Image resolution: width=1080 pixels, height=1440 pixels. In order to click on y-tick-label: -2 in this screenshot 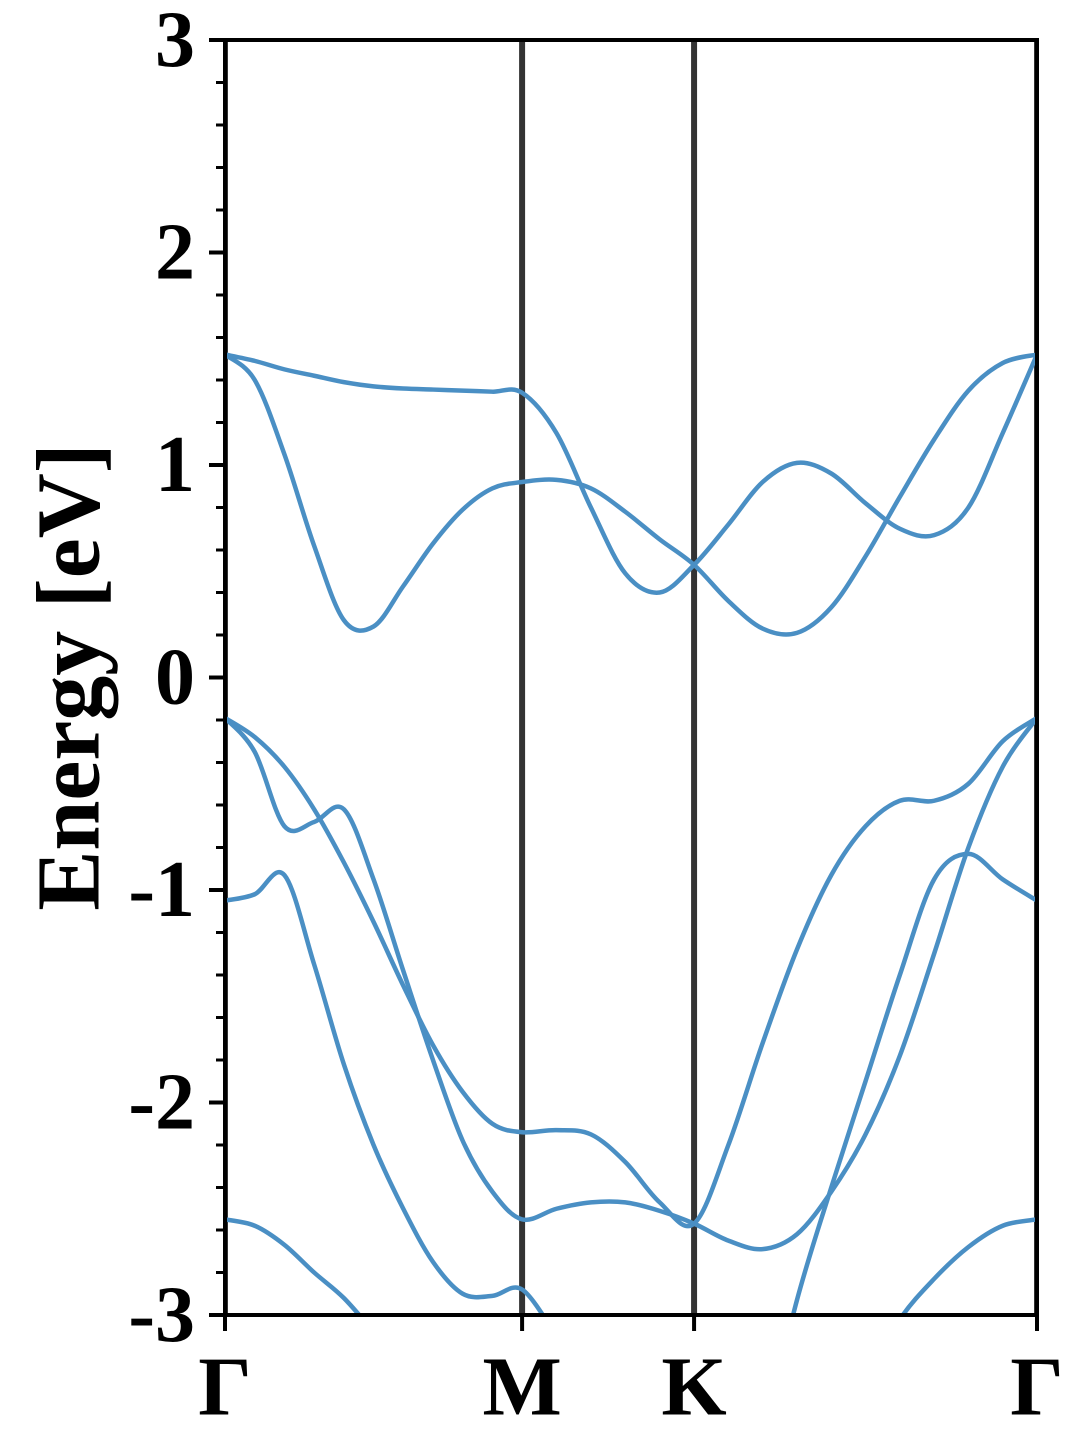, I will do `click(161, 1103)`.